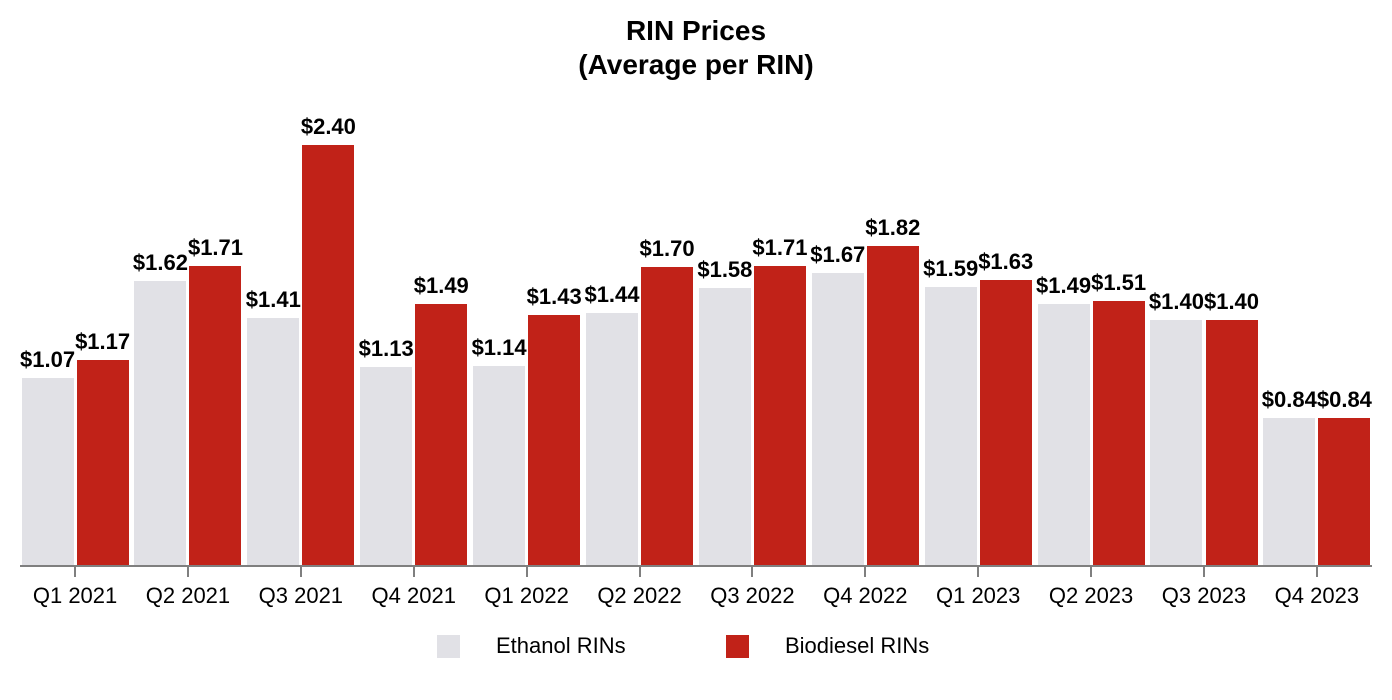  Describe the element at coordinates (526, 595) in the screenshot. I see `x-axis-label: Q1 2022` at that location.